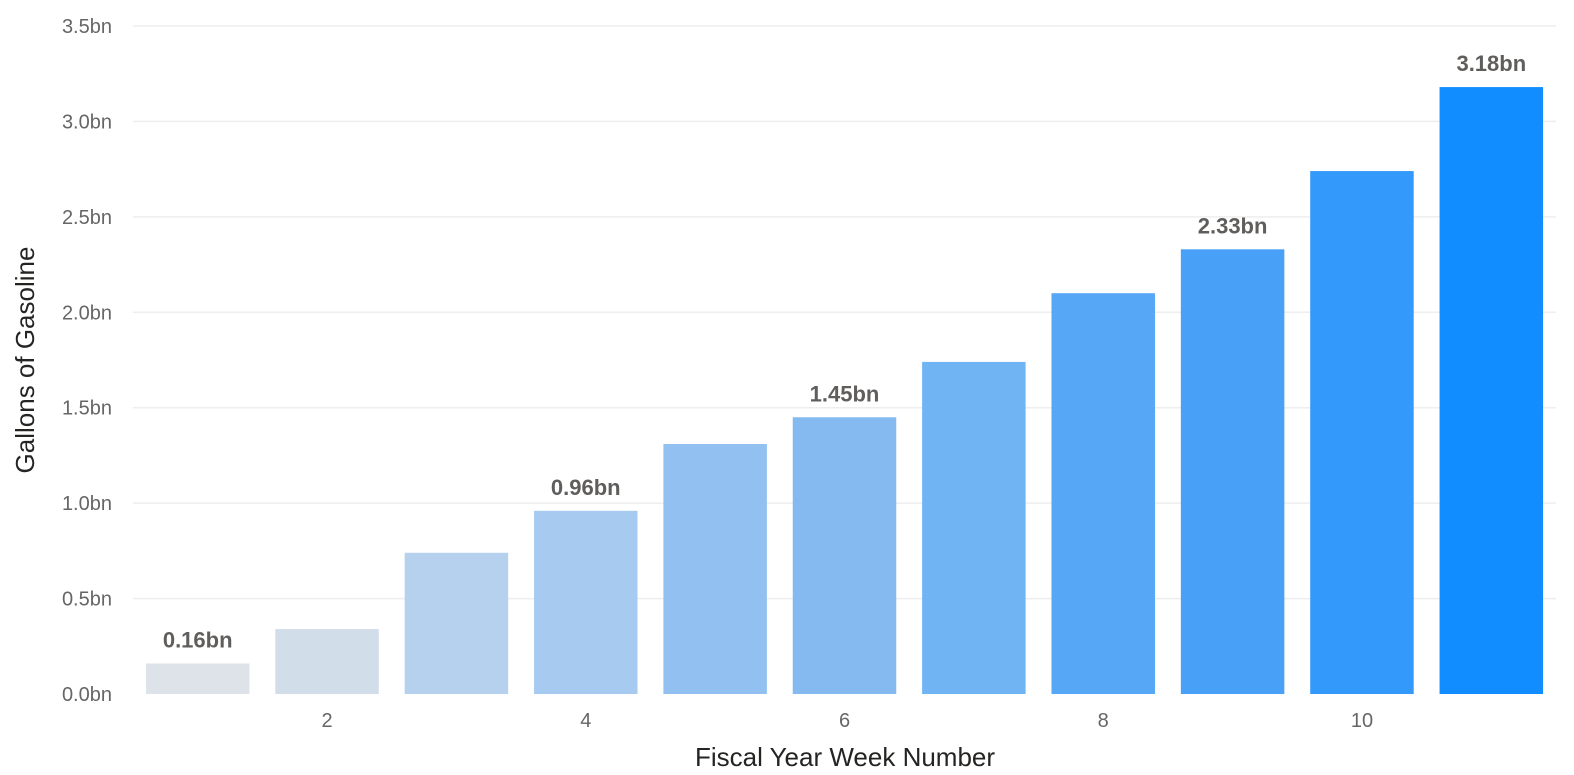  I want to click on y-tick-label: 2.5bn, so click(87, 218).